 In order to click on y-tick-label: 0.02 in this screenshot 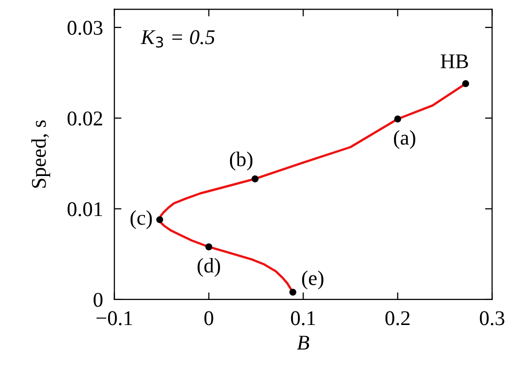, I will do `click(85, 118)`.